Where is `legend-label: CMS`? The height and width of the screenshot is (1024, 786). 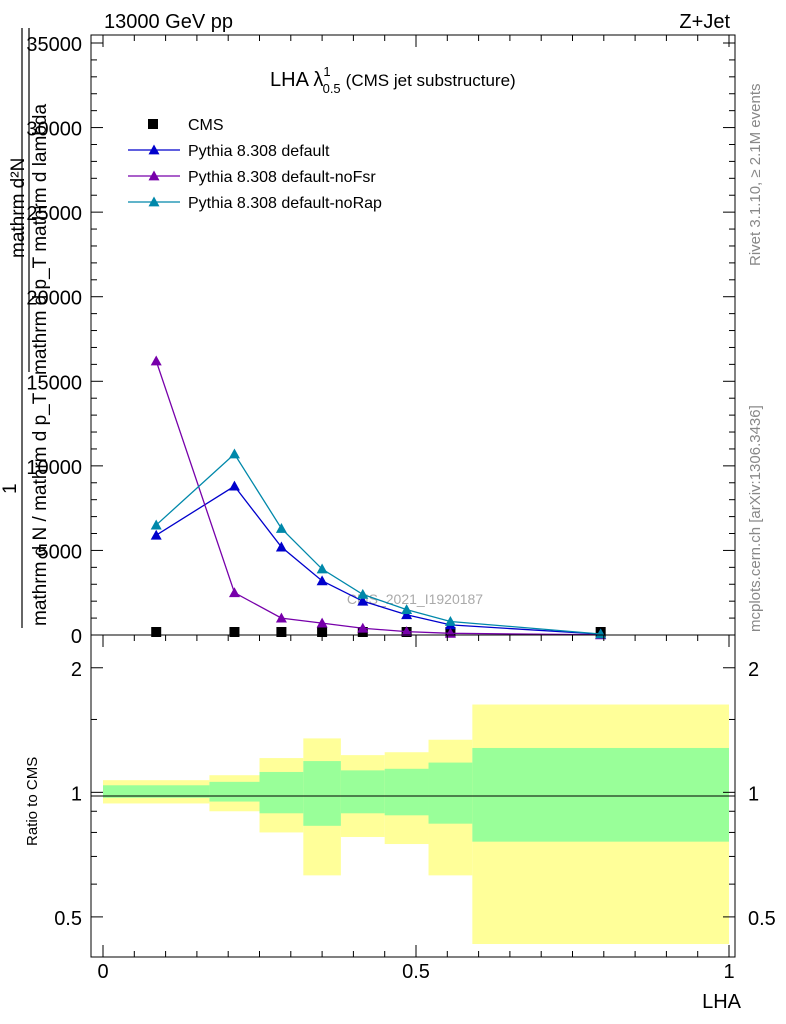
legend-label: CMS is located at coordinates (206, 125).